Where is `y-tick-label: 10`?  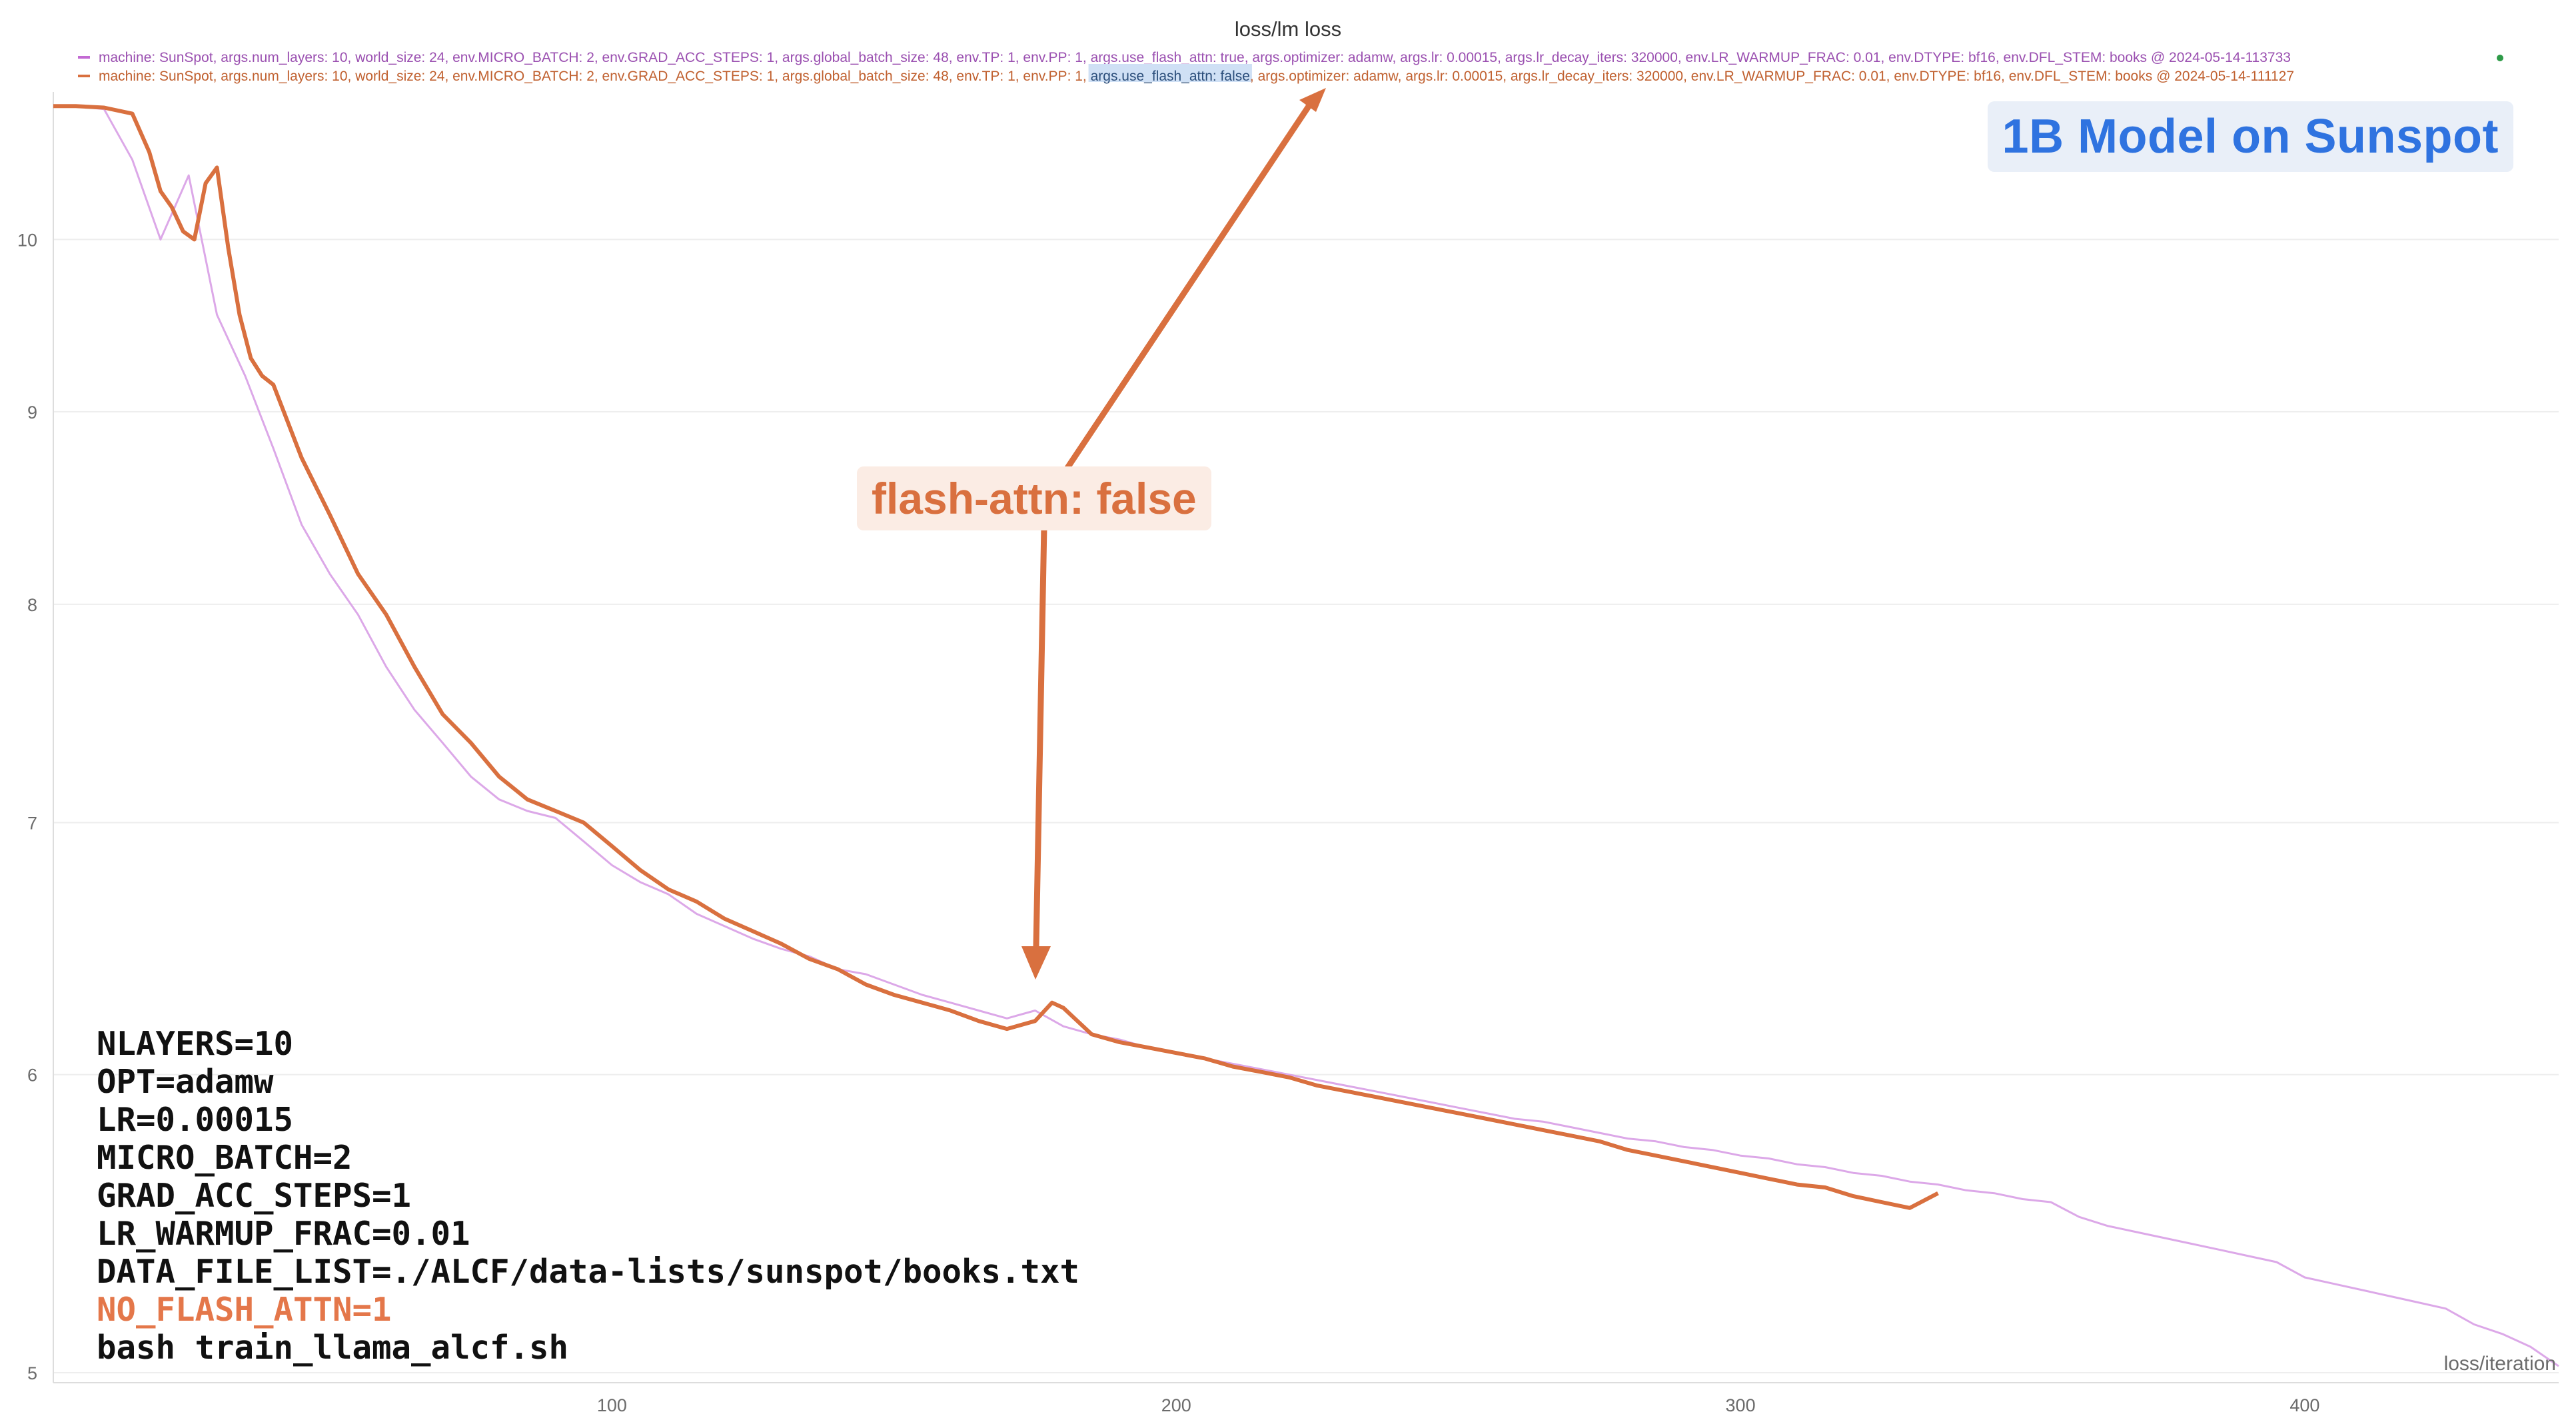
y-tick-label: 10 is located at coordinates (27, 240).